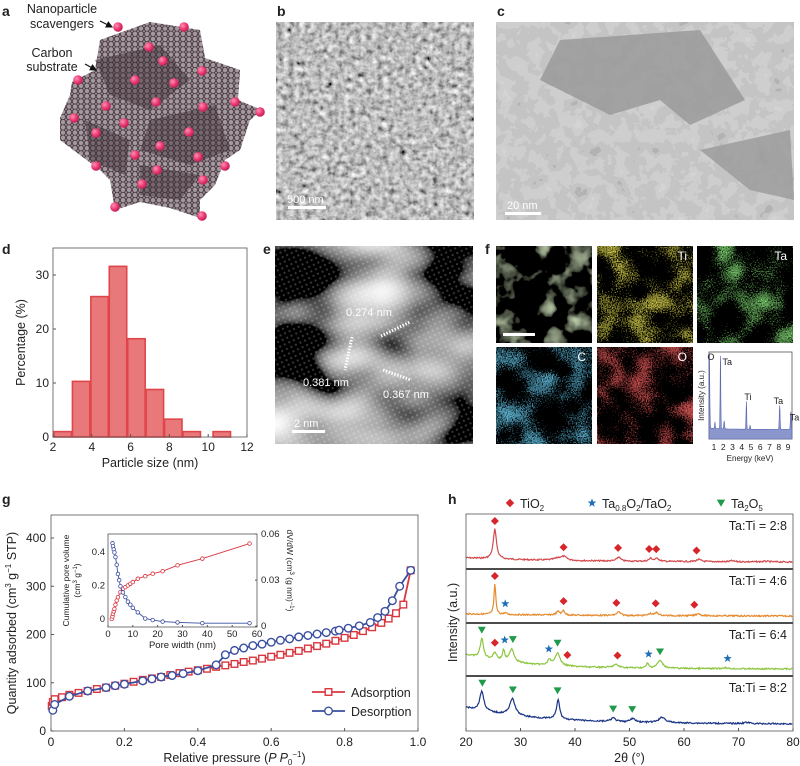 The image size is (800, 766). I want to click on c-map, so click(544, 395).